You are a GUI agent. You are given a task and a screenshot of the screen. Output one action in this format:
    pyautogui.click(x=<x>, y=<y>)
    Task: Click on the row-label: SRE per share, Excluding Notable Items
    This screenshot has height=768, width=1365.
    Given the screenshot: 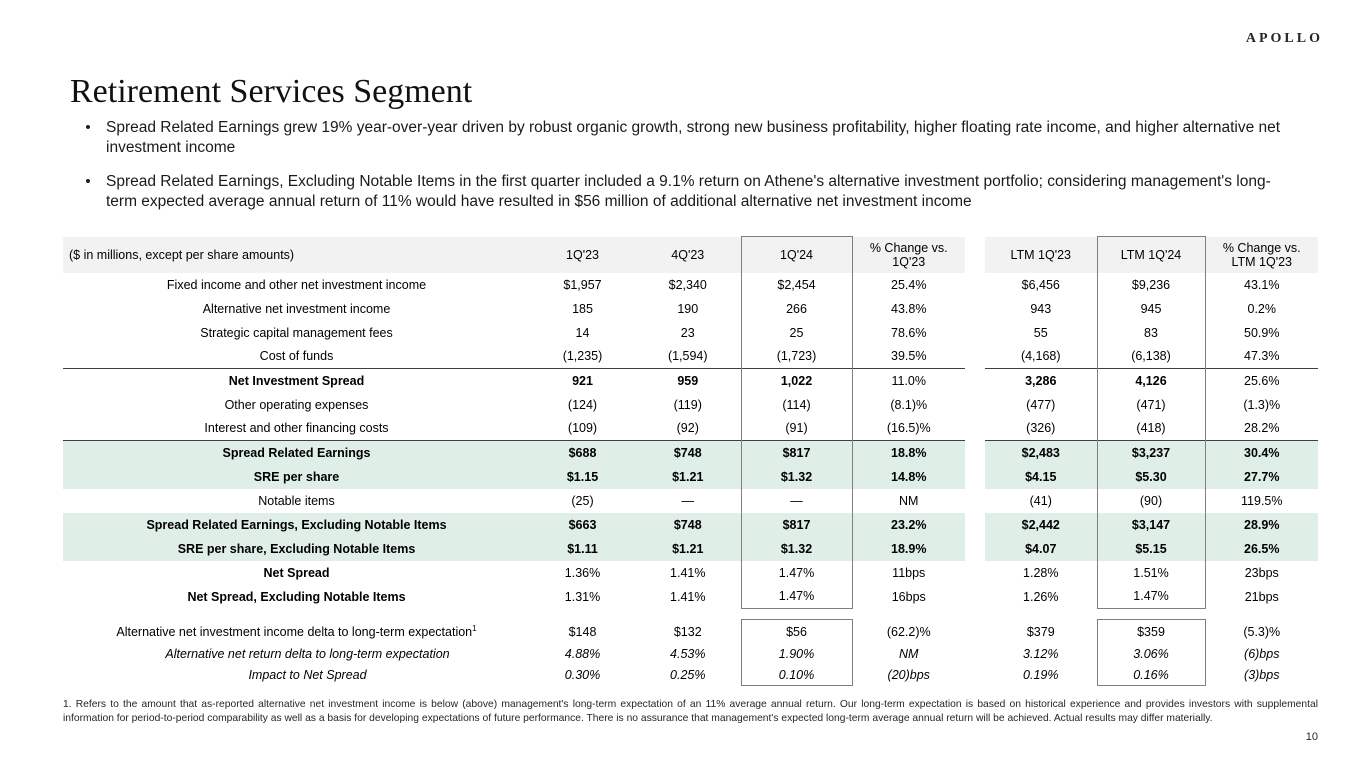 What is the action you would take?
    pyautogui.click(x=296, y=548)
    